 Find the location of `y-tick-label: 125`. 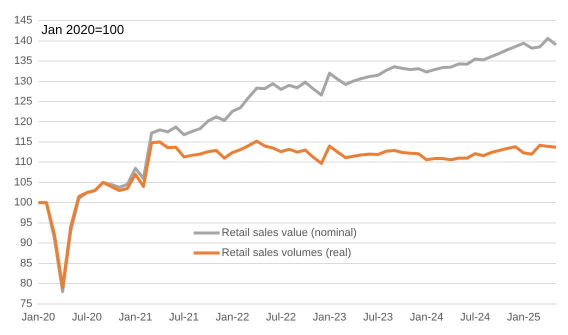

y-tick-label: 125 is located at coordinates (23, 102).